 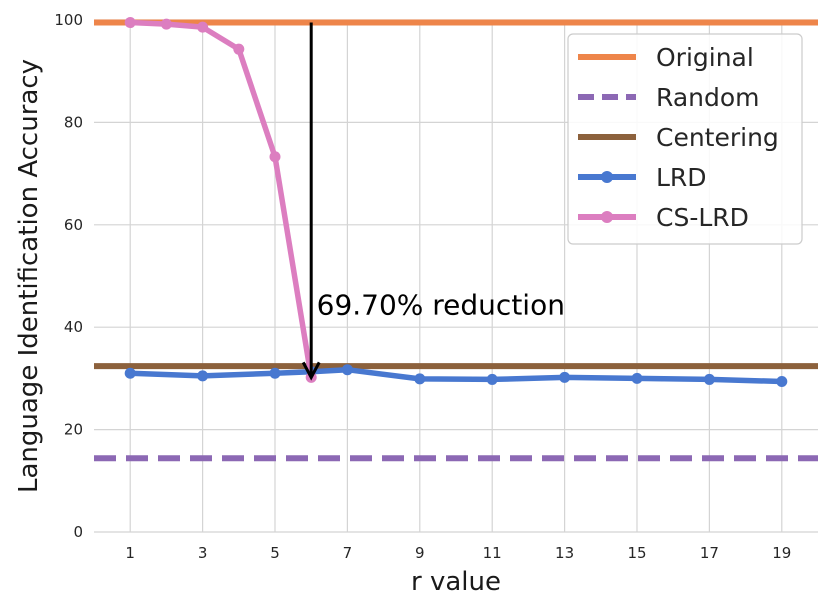 What do you see at coordinates (708, 97) in the screenshot?
I see `legend-label-random: Random` at bounding box center [708, 97].